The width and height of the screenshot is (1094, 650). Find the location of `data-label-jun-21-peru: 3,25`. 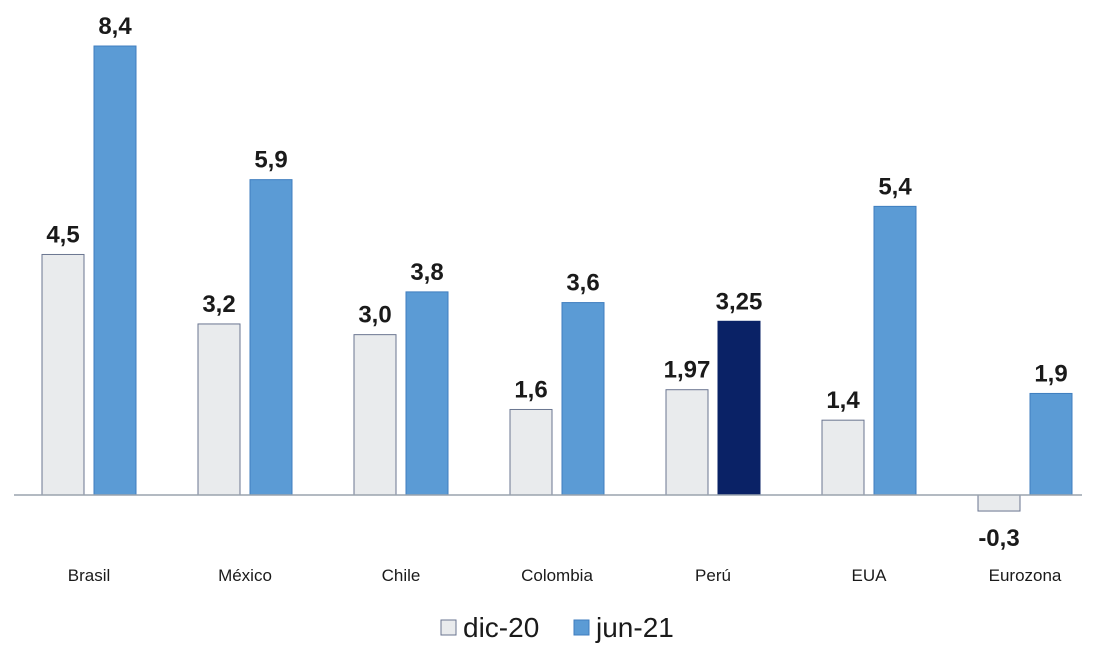

data-label-jun-21-peru: 3,25 is located at coordinates (739, 301).